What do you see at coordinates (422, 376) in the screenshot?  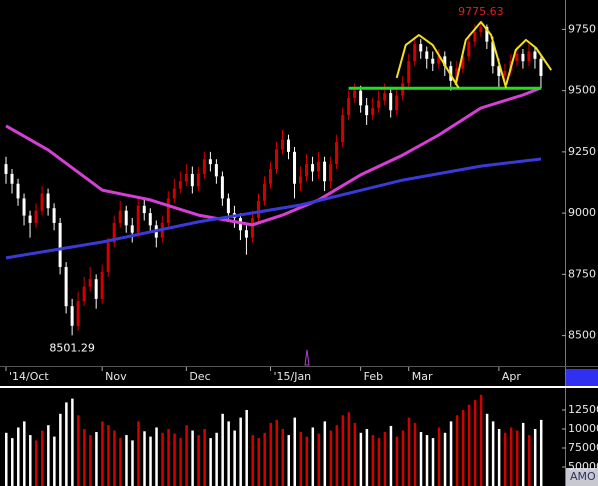 I see `x-tick-label: Mar` at bounding box center [422, 376].